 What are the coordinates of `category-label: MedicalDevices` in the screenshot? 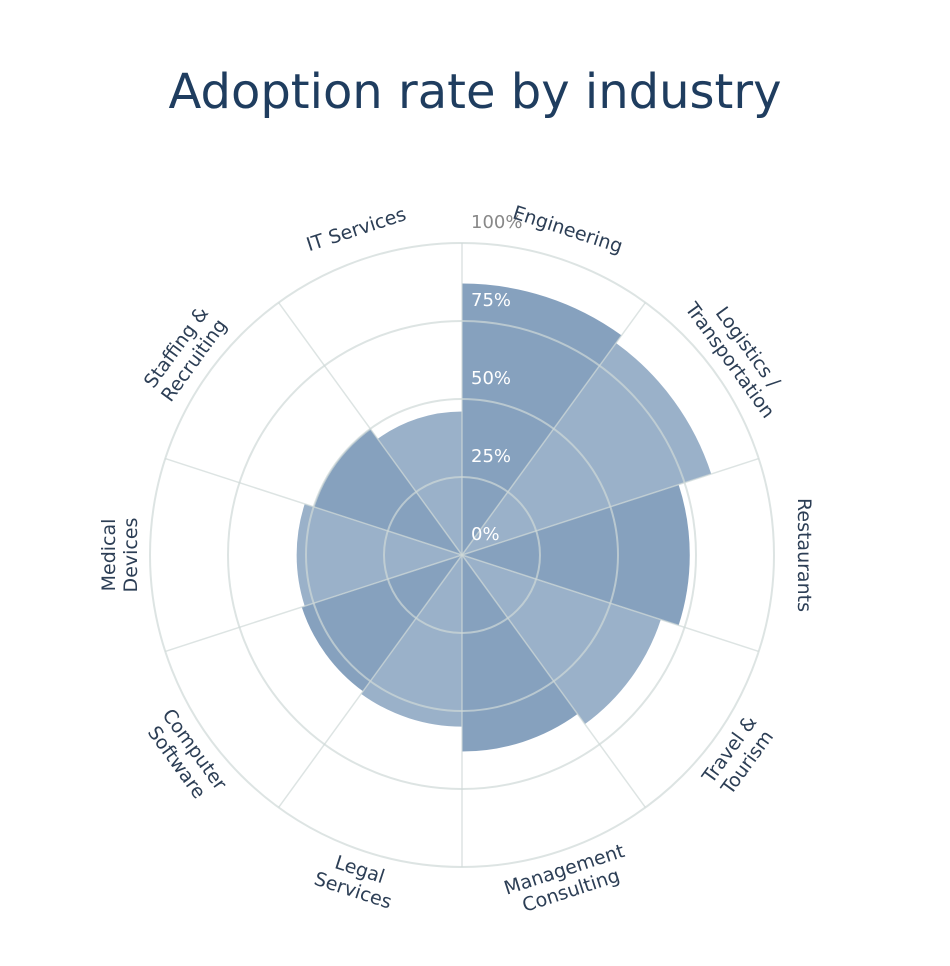 It's located at (120, 555).